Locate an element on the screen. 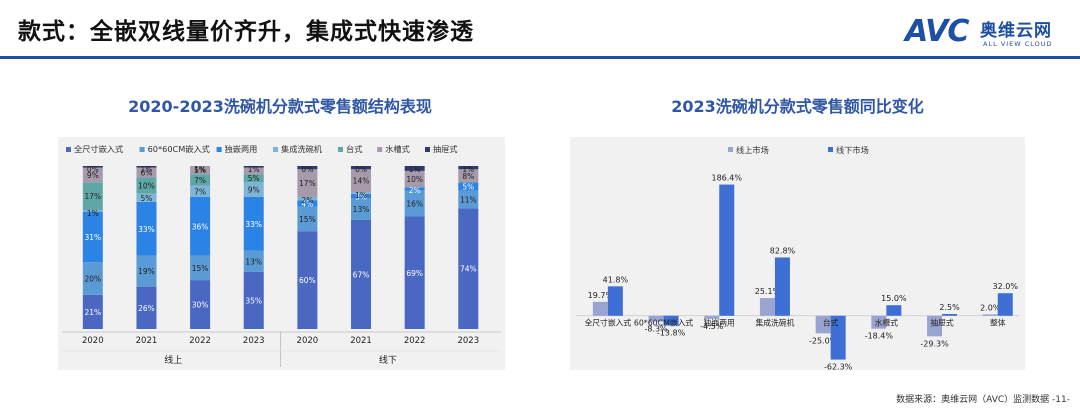  segment-label: 16% is located at coordinates (414, 203).